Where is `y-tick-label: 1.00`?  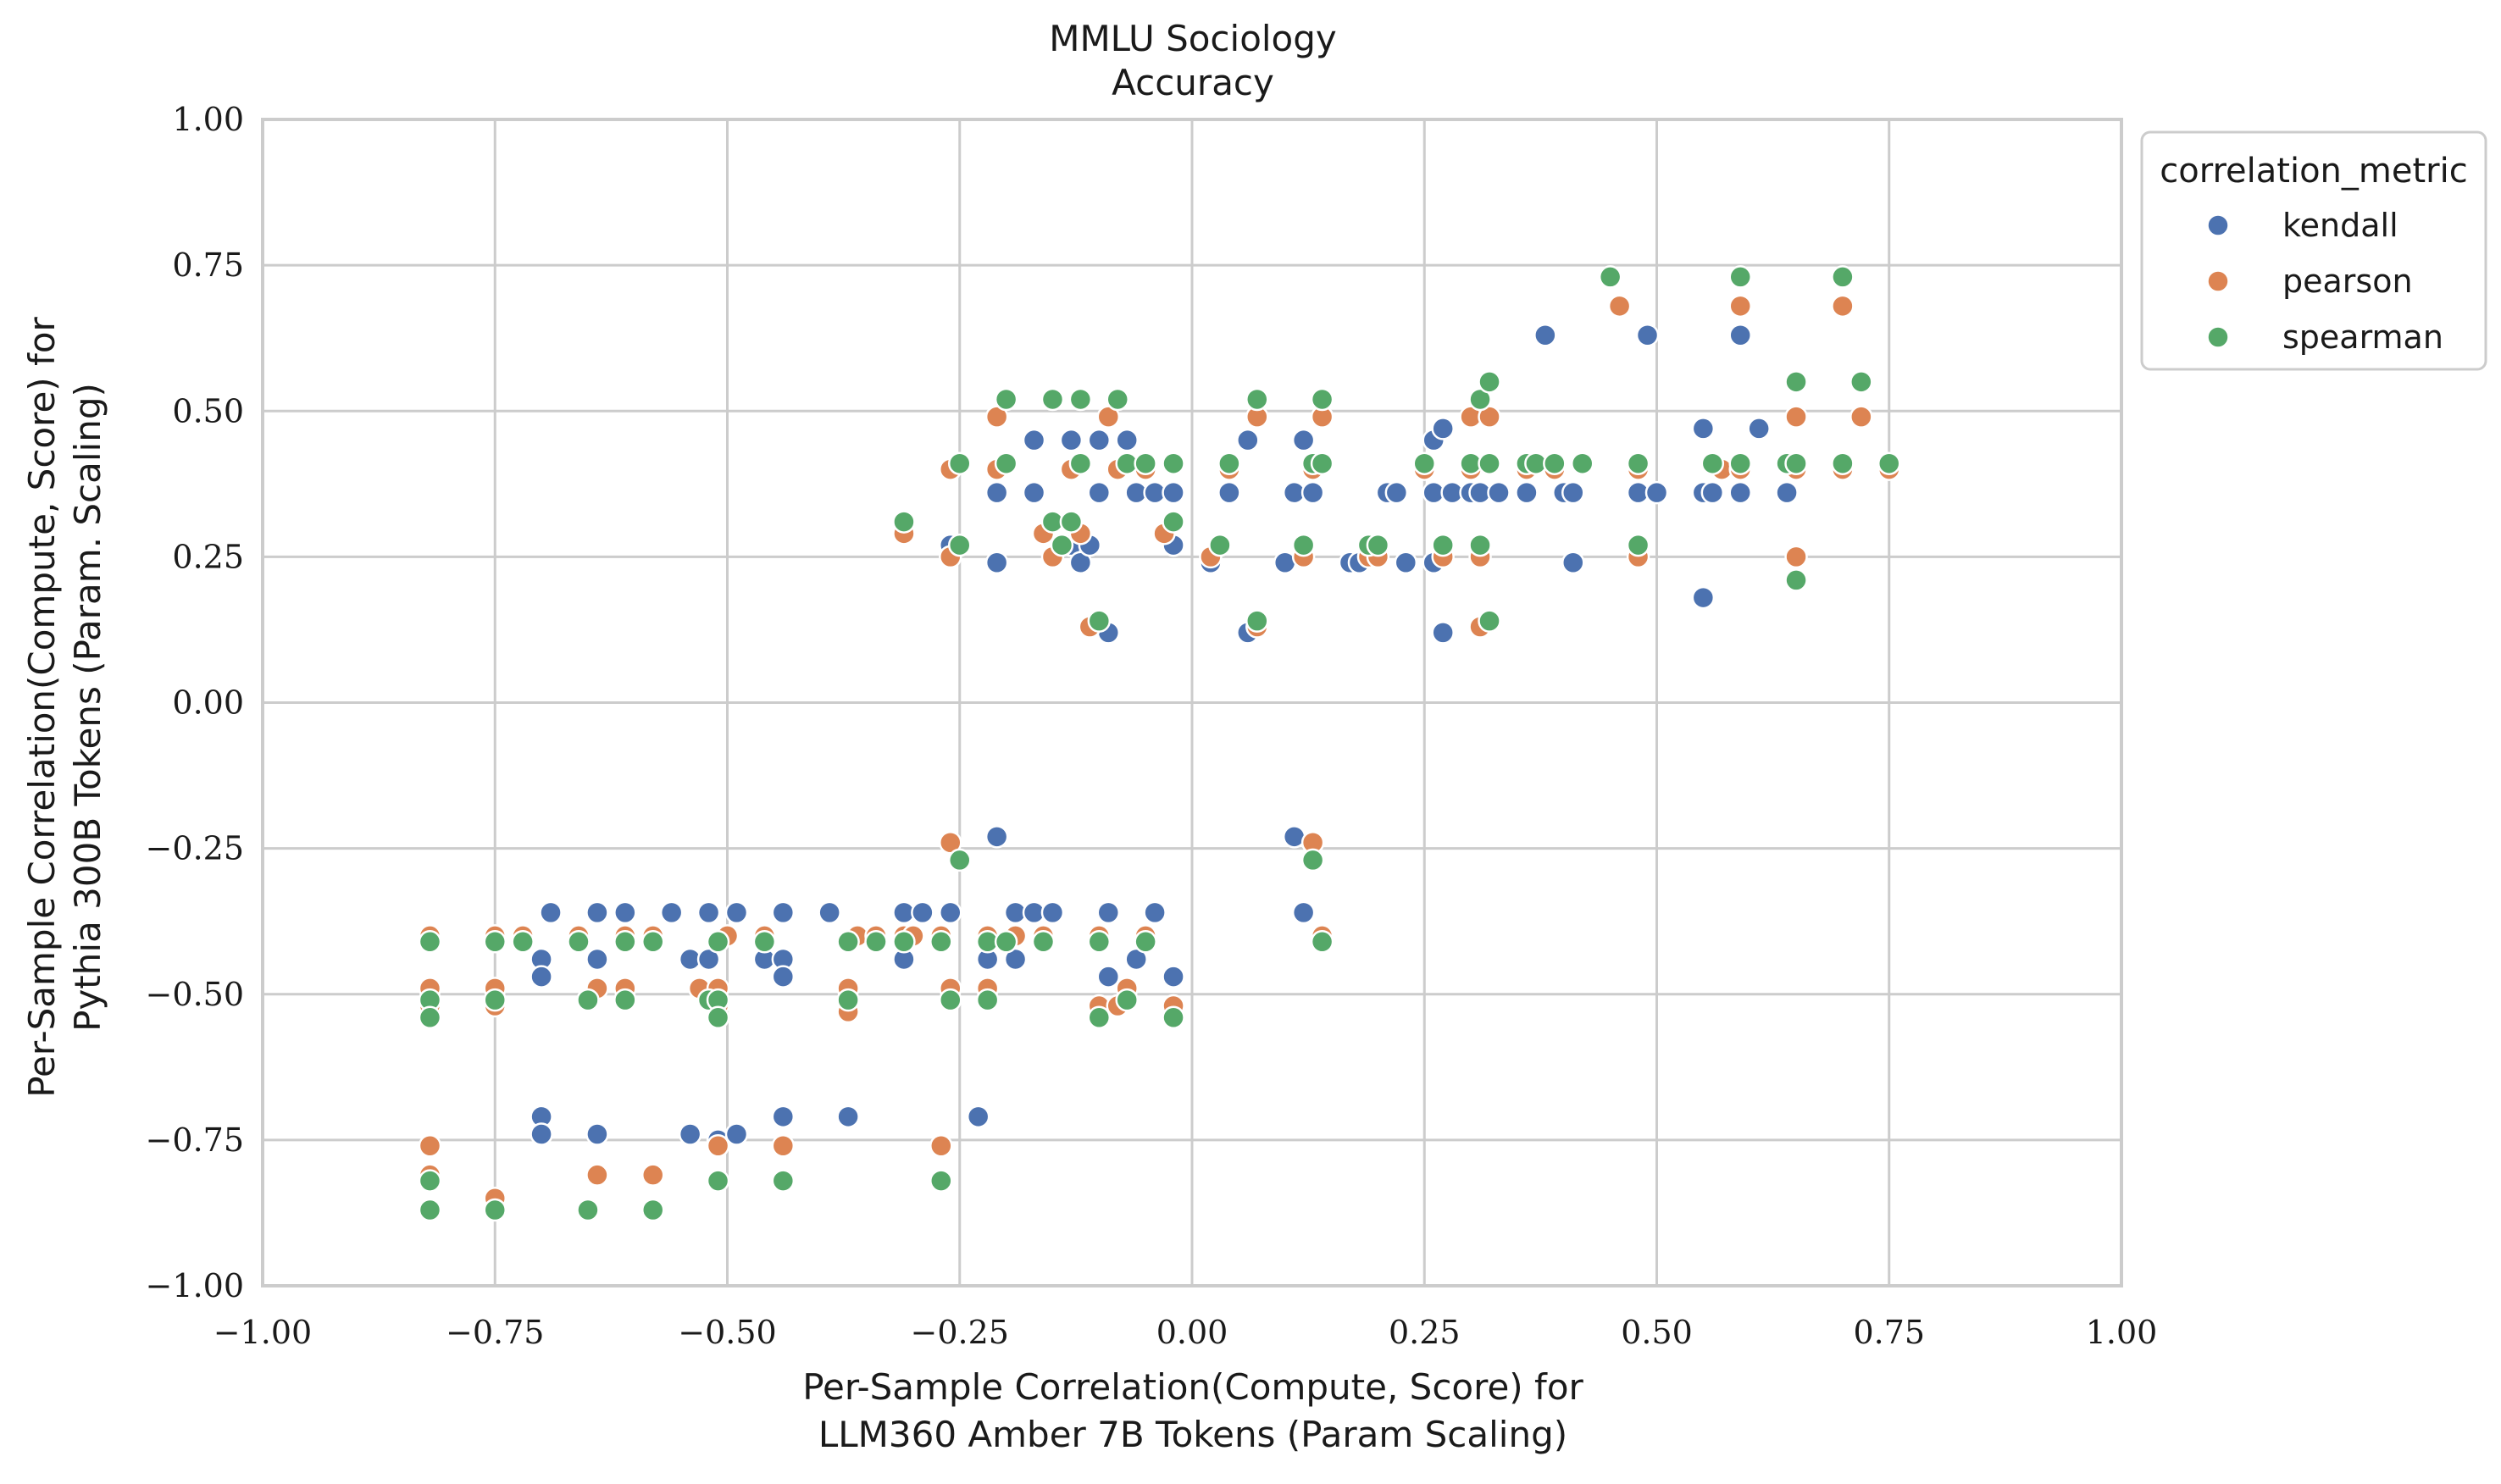
y-tick-label: 1.00 is located at coordinates (208, 119).